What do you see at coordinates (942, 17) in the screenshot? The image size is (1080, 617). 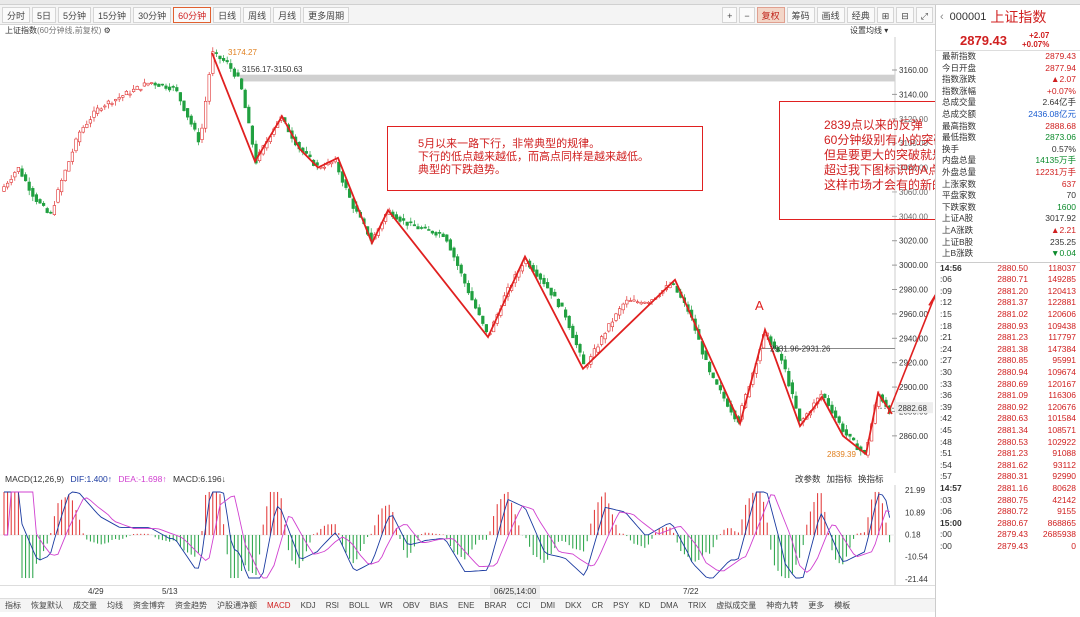 I see `collapse-icon: ‹` at bounding box center [942, 17].